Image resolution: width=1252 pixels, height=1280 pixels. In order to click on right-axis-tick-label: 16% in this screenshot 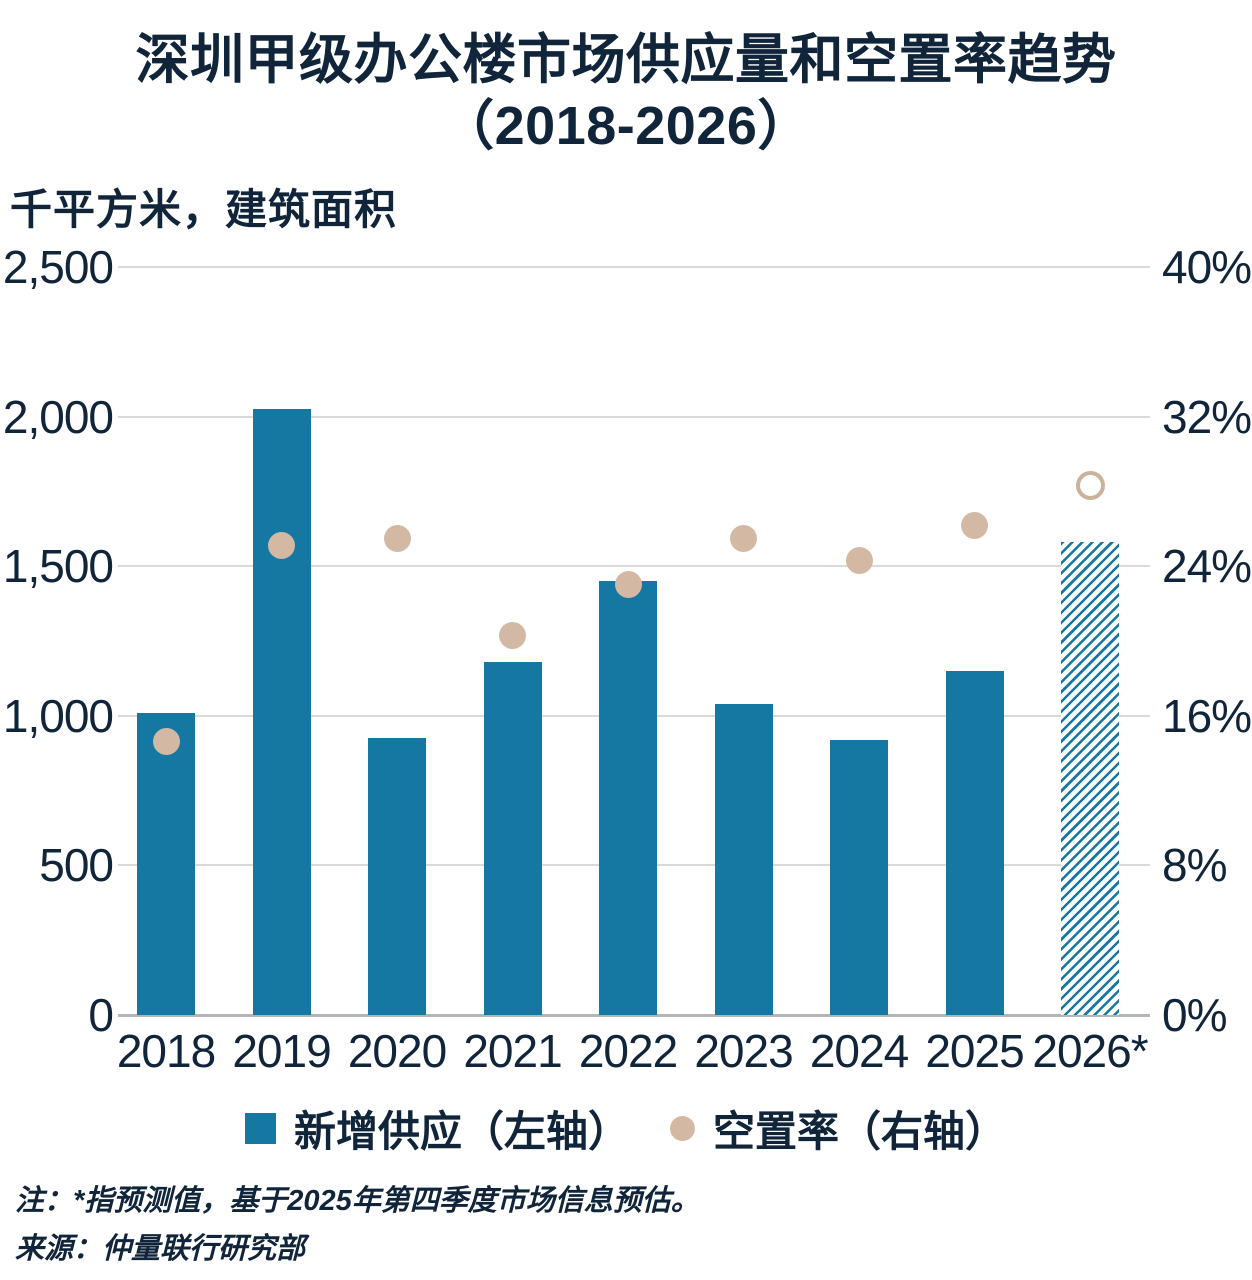, I will do `click(1207, 715)`.